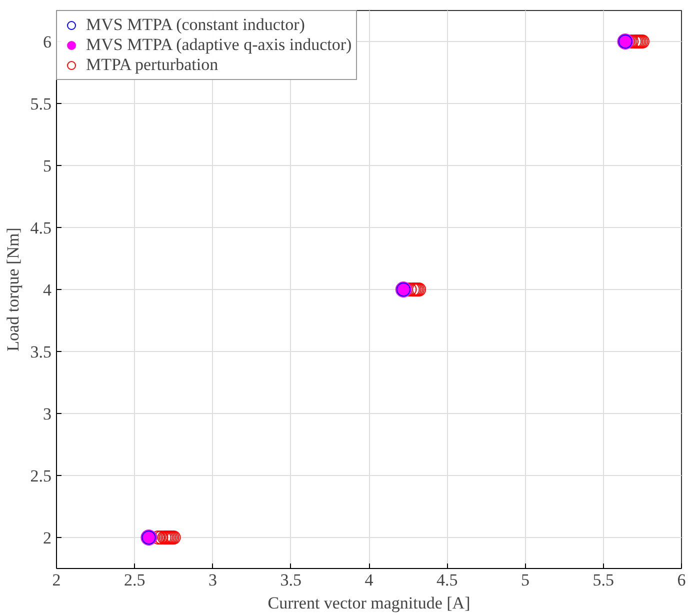 Image resolution: width=689 pixels, height=615 pixels. I want to click on x-axis-title: Current vector magnitude [A], so click(369, 603).